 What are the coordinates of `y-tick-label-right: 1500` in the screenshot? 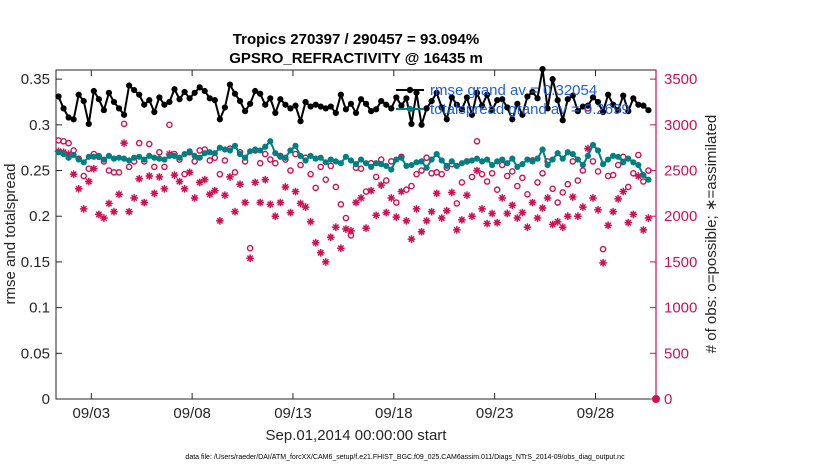 It's located at (680, 262).